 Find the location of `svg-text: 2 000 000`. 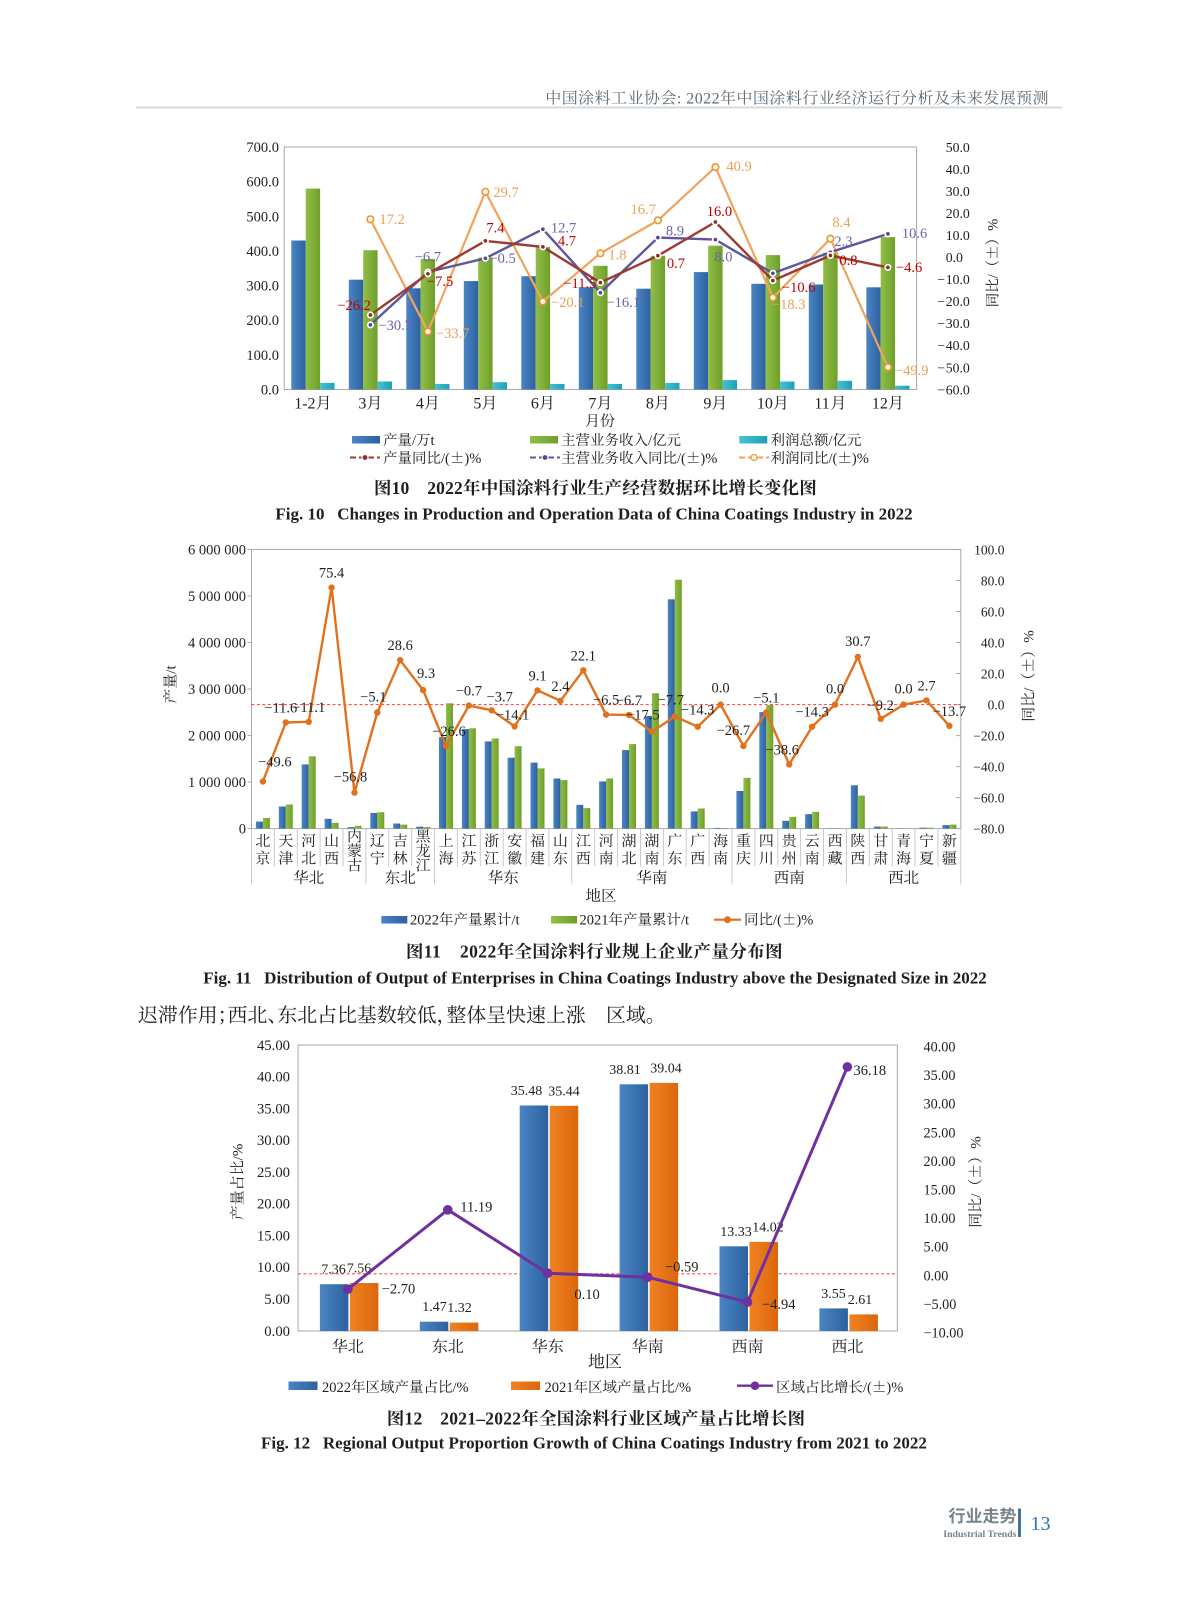

svg-text: 2 000 000 is located at coordinates (217, 737).